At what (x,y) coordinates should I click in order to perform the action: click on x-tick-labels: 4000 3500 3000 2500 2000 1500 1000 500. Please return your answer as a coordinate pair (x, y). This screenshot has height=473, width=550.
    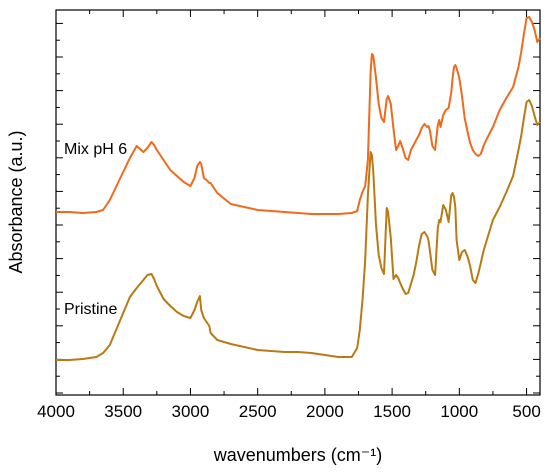
    Looking at the image, I should click on (289, 411).